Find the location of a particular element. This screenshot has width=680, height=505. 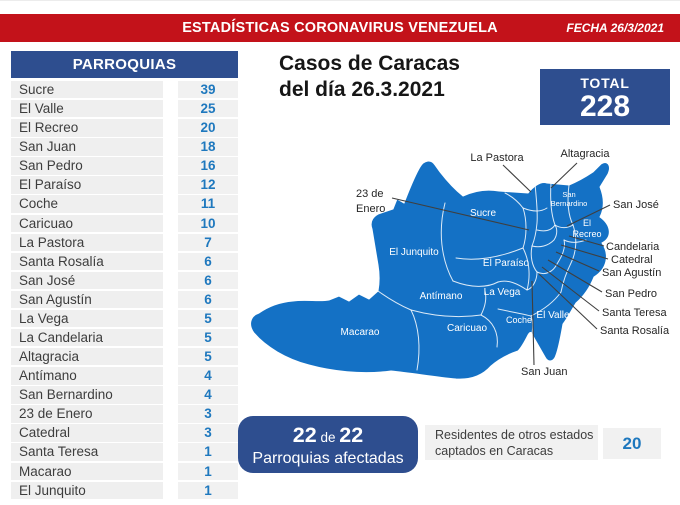

parish-name: El Junquito is located at coordinates (87, 490).